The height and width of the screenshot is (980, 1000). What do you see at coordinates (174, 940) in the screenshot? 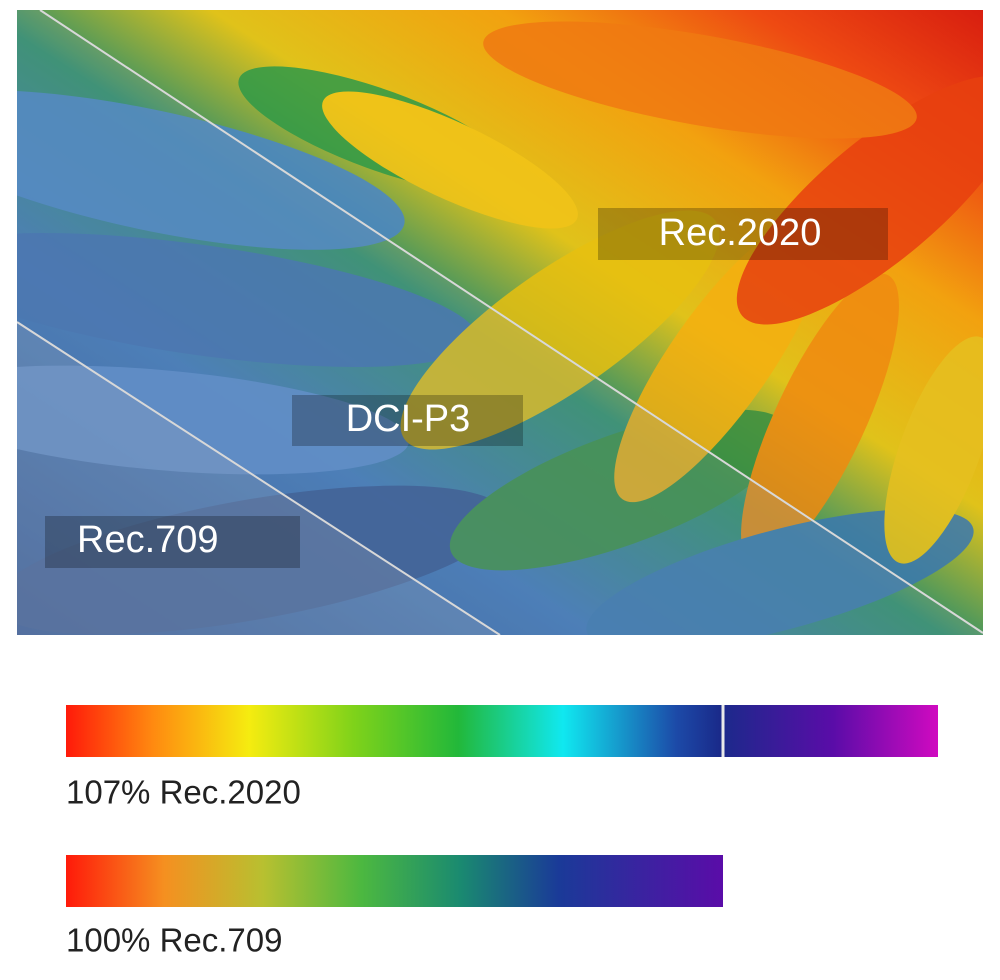
I see `bar-caption: 100% Rec.709` at bounding box center [174, 940].